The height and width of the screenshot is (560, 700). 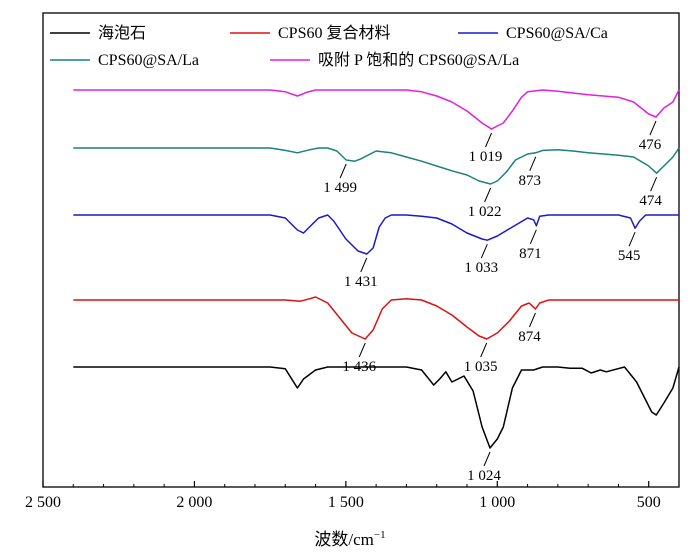 I want to click on x-axis-label-superscript: −1, so click(x=380, y=535).